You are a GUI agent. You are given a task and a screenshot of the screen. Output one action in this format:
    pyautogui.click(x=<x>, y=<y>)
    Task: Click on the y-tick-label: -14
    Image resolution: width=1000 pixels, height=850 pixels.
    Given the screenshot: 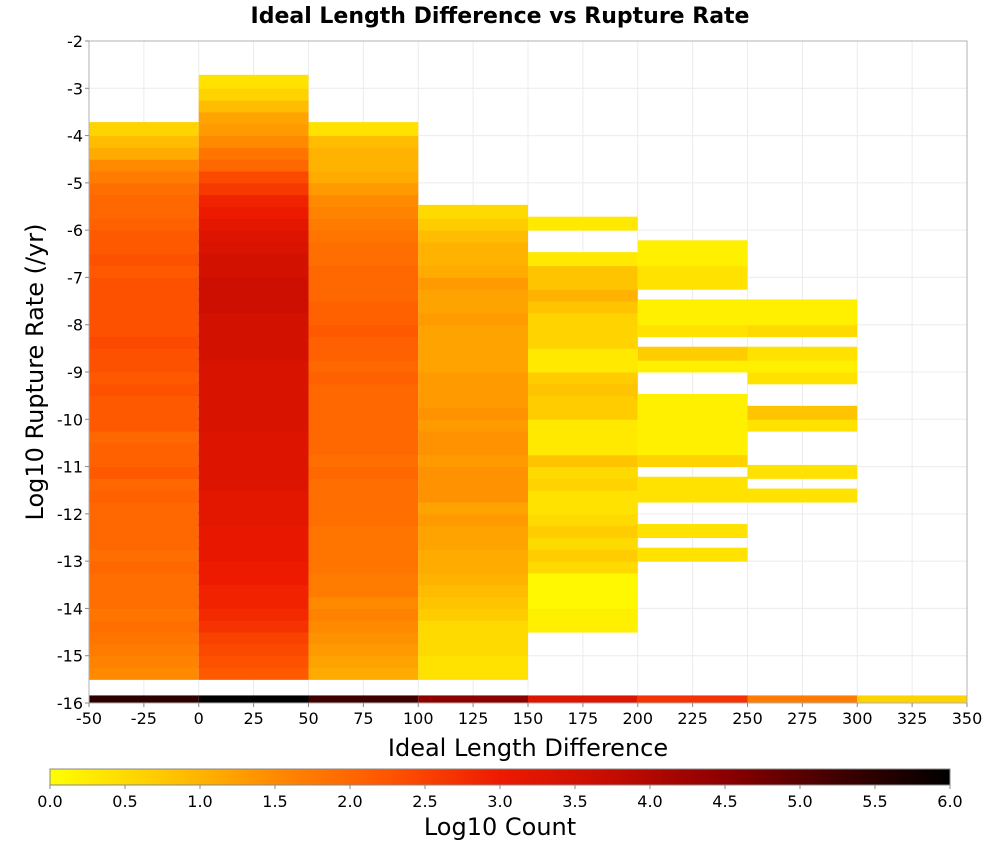 What is the action you would take?
    pyautogui.click(x=70, y=608)
    